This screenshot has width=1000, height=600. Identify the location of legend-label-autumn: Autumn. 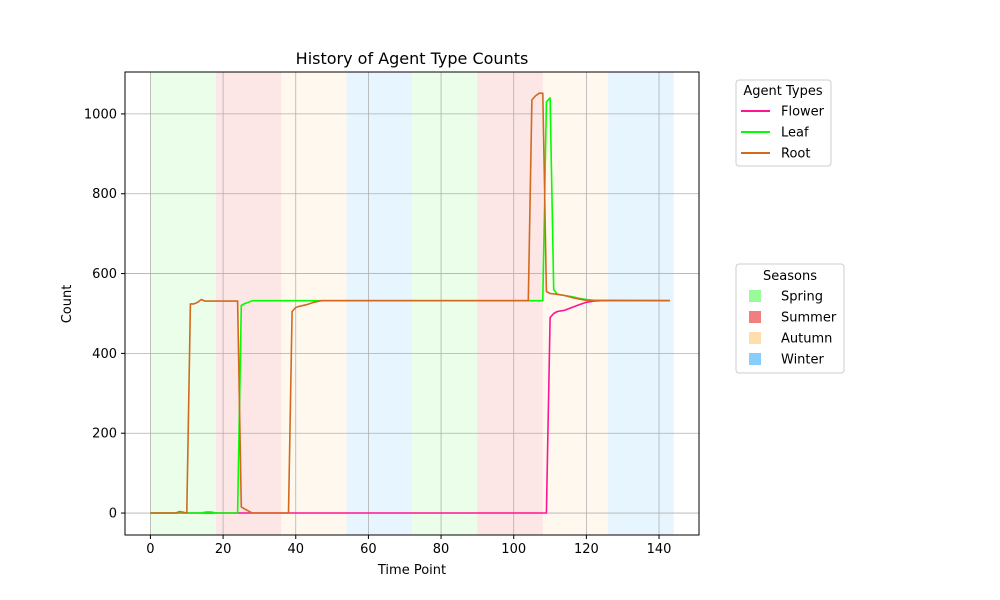
(806, 339).